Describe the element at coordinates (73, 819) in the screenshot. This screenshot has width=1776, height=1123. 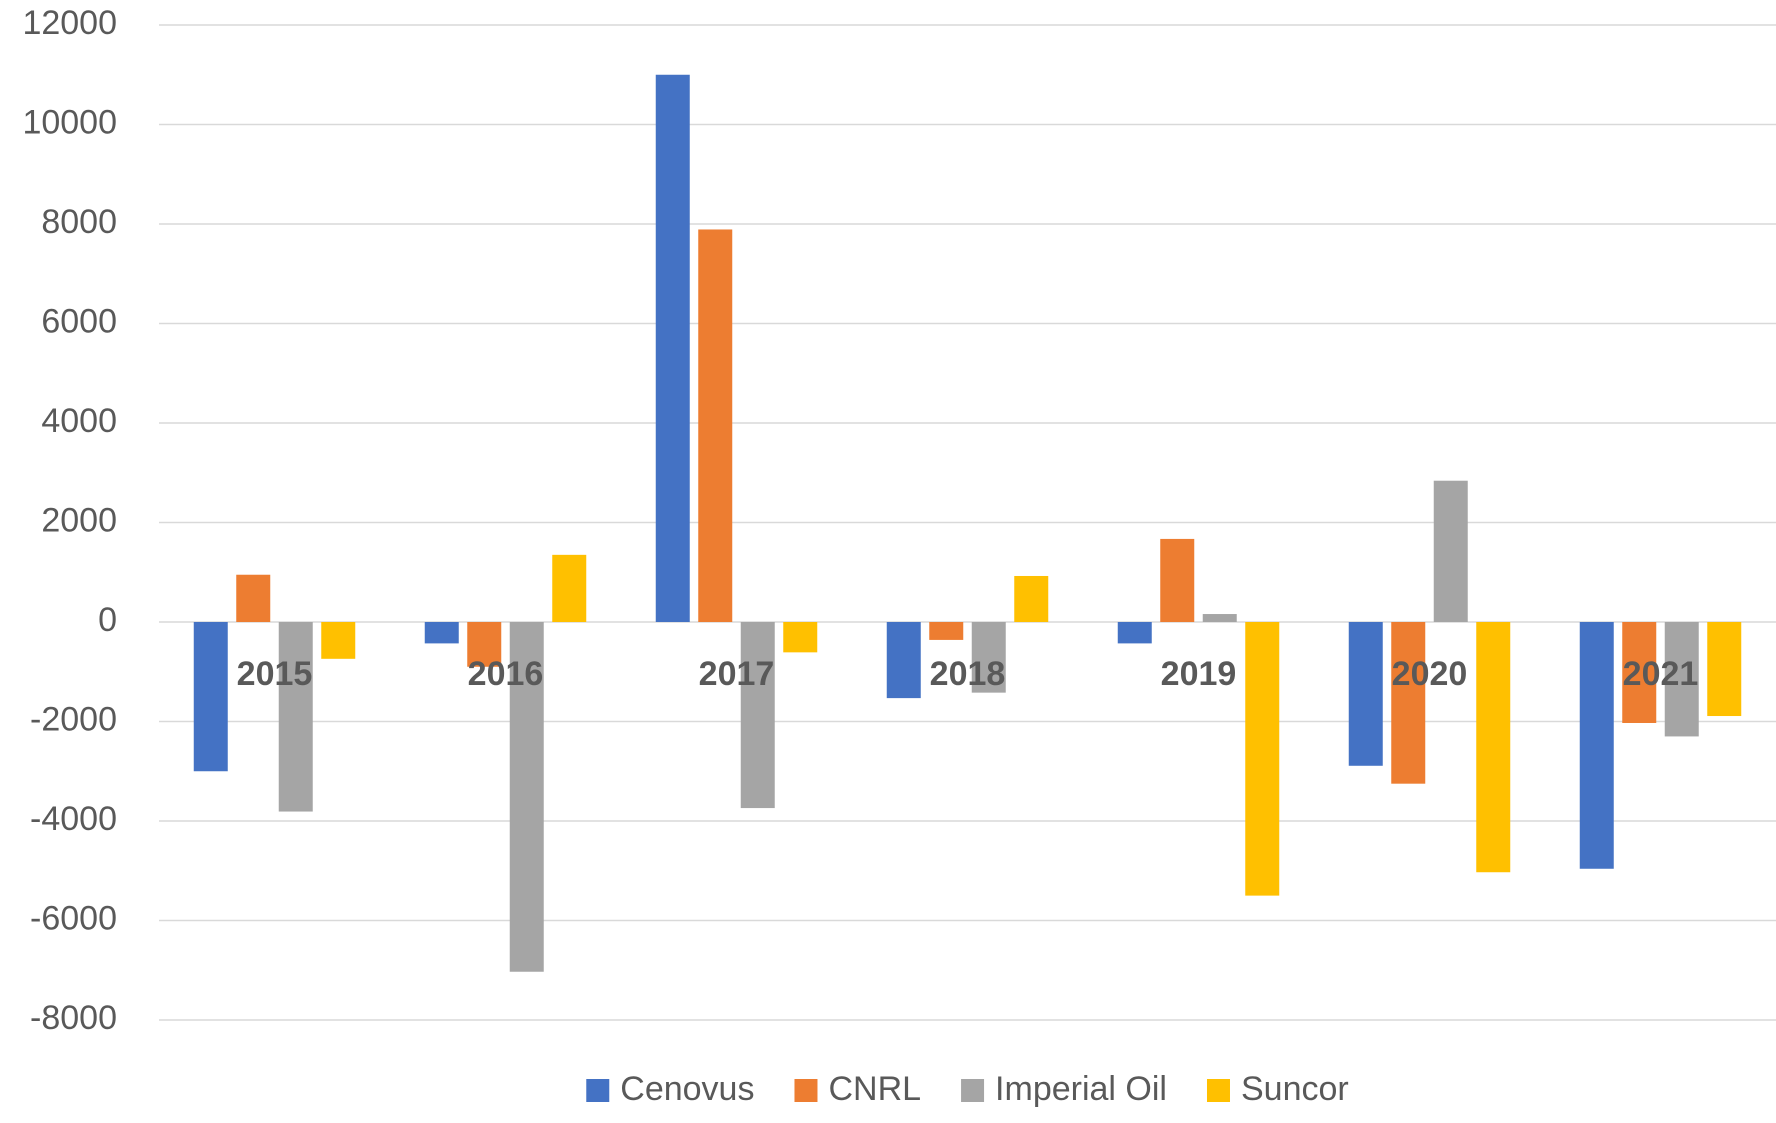
I see `y-tick-label: -4000` at that location.